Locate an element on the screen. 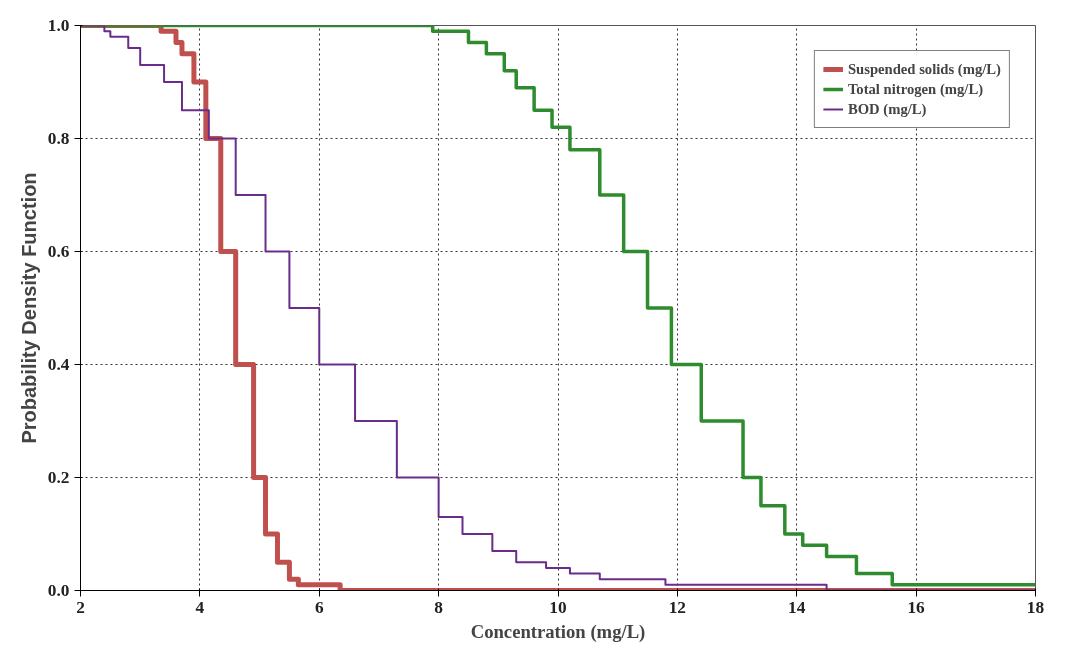  y-tick-label: 0.8 is located at coordinates (58, 138).